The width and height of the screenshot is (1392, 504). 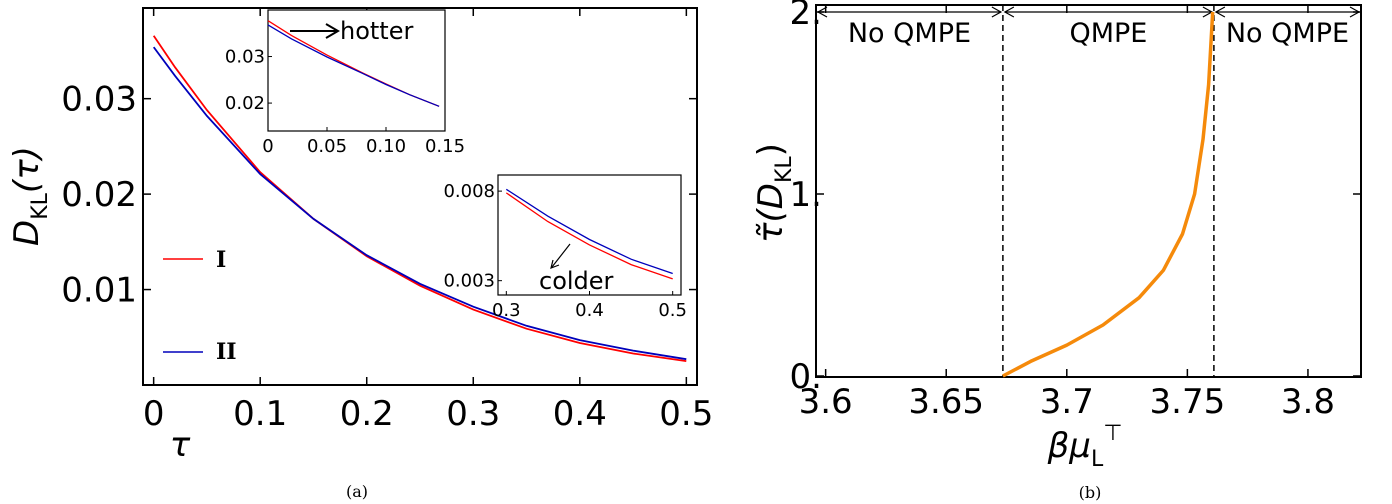 What do you see at coordinates (245, 103) in the screenshot?
I see `inset-y-tick-label: 0.02` at bounding box center [245, 103].